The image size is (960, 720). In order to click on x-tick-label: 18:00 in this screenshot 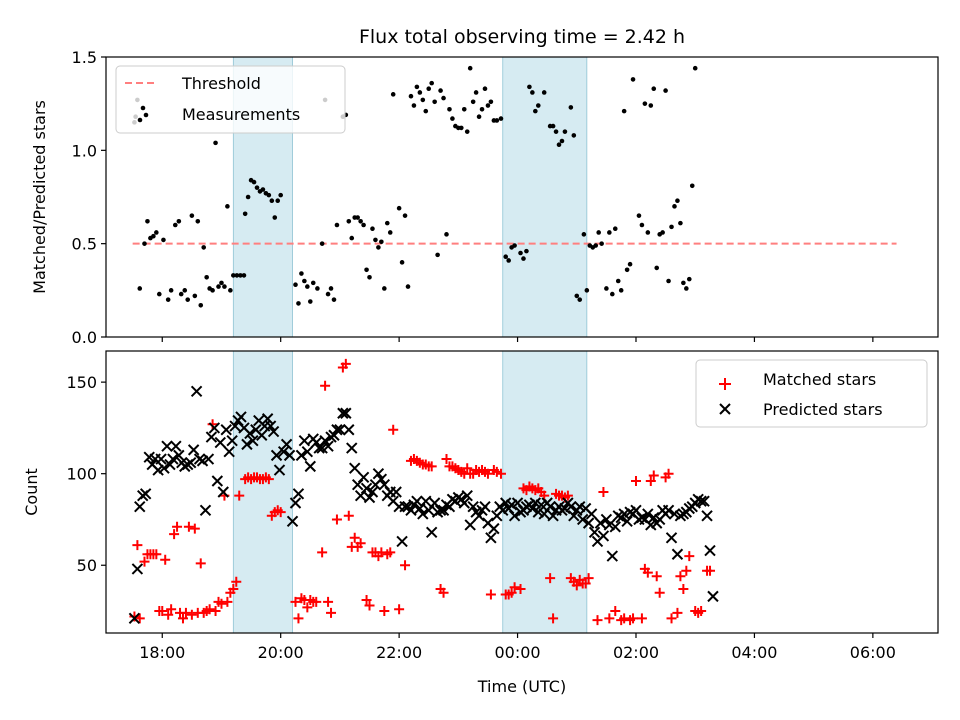, I will do `click(162, 652)`.